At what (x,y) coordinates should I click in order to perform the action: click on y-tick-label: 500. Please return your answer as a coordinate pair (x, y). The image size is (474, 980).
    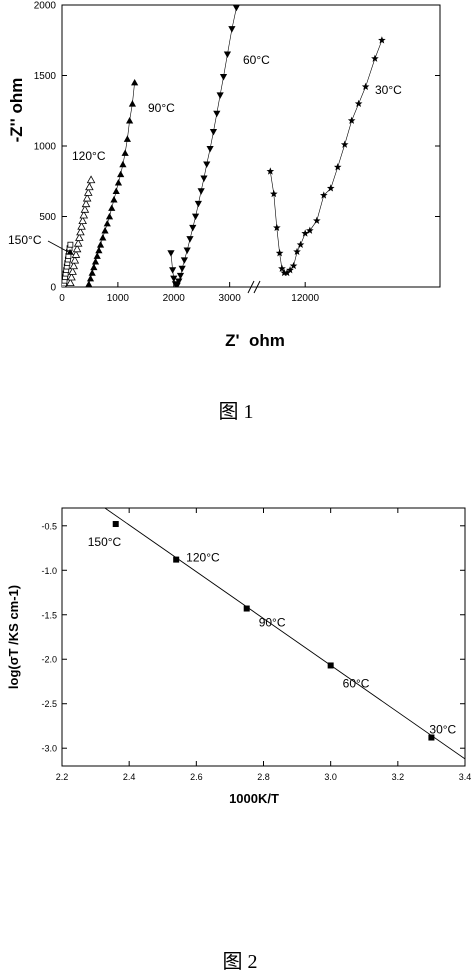
    Looking at the image, I should click on (47, 217).